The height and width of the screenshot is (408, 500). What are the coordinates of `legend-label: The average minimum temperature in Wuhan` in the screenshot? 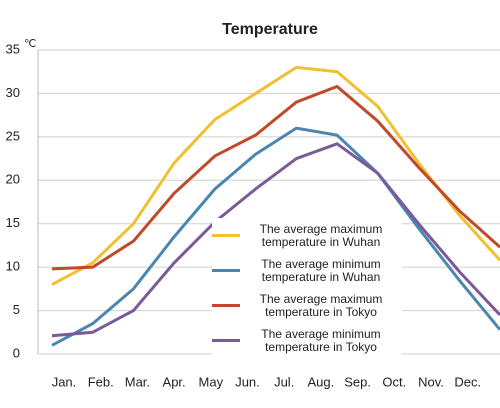 It's located at (321, 270).